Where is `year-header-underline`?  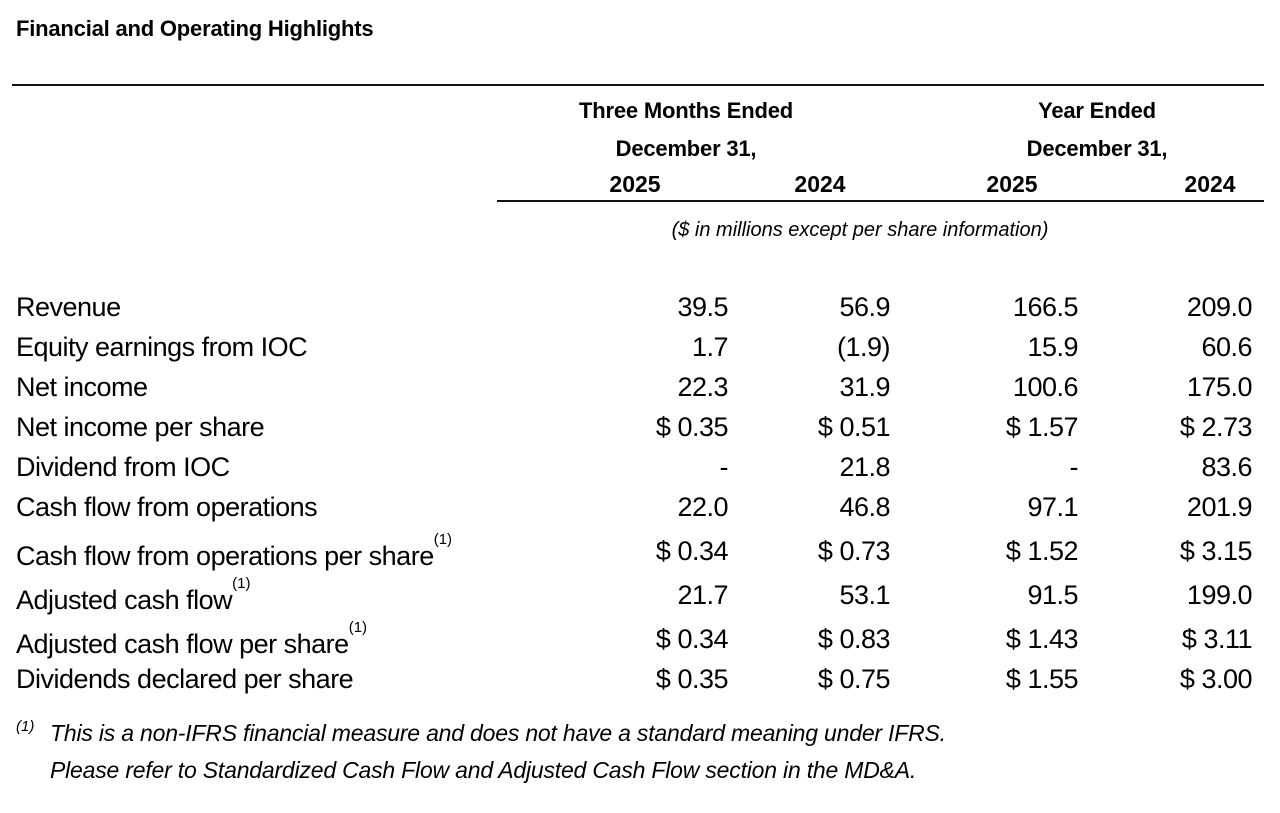
year-header-underline is located at coordinates (880, 201).